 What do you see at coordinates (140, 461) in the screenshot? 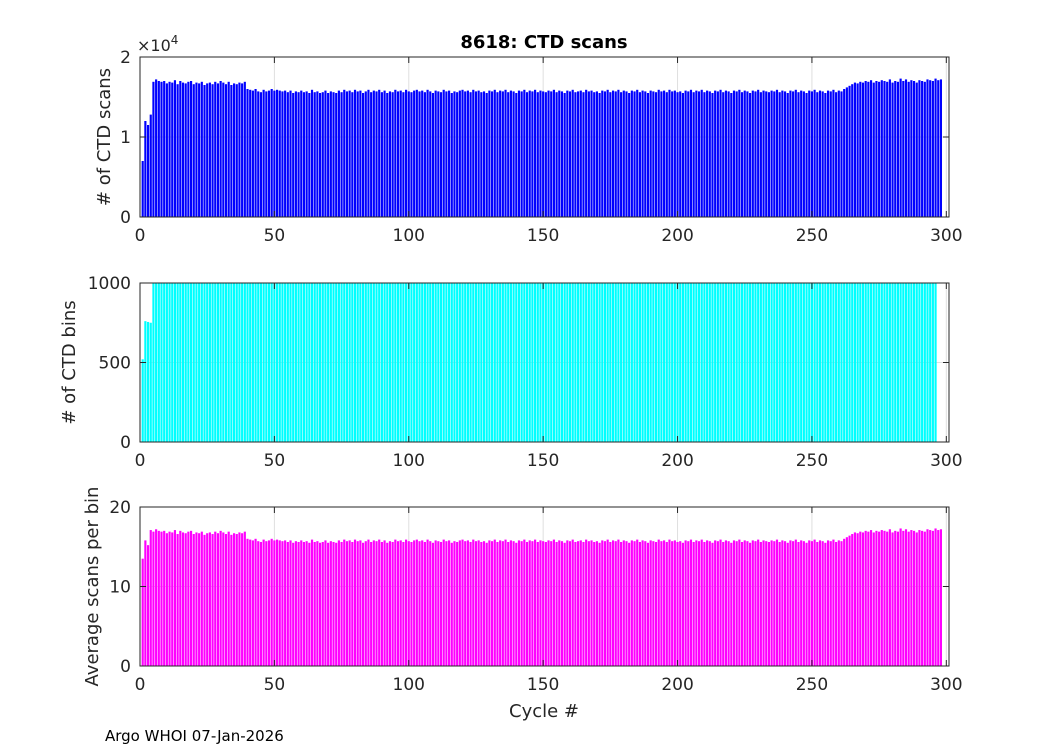
I see `x-tick-label-ctd-bins-0: 0` at bounding box center [140, 461].